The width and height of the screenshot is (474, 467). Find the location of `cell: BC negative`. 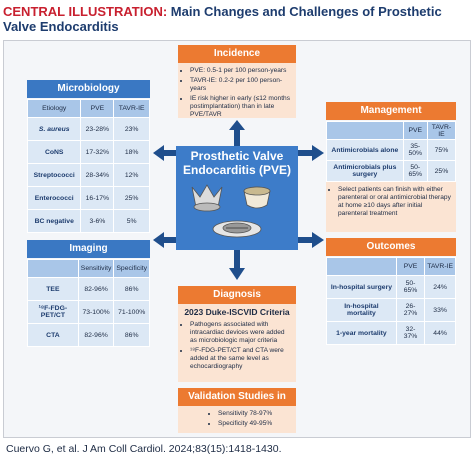

cell: BC negative is located at coordinates (54, 221).